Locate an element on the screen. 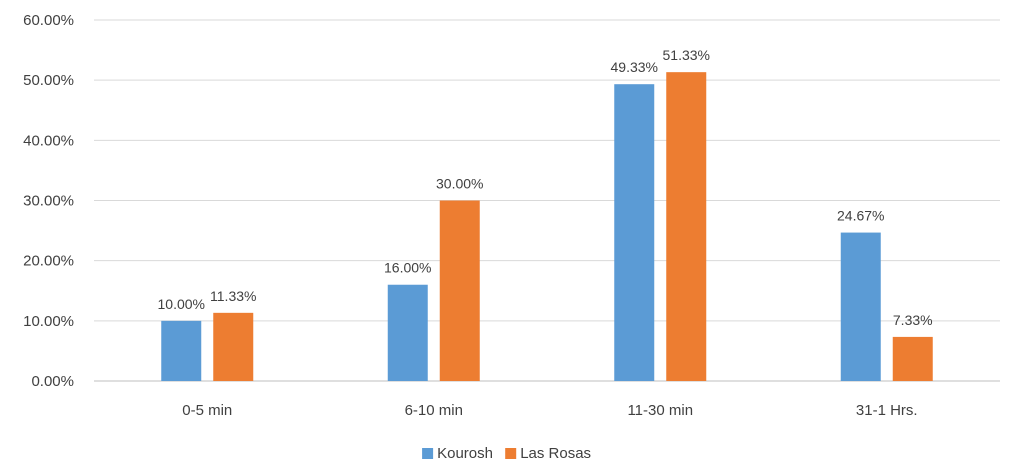  y-tick-label: 10.00% is located at coordinates (48, 321).